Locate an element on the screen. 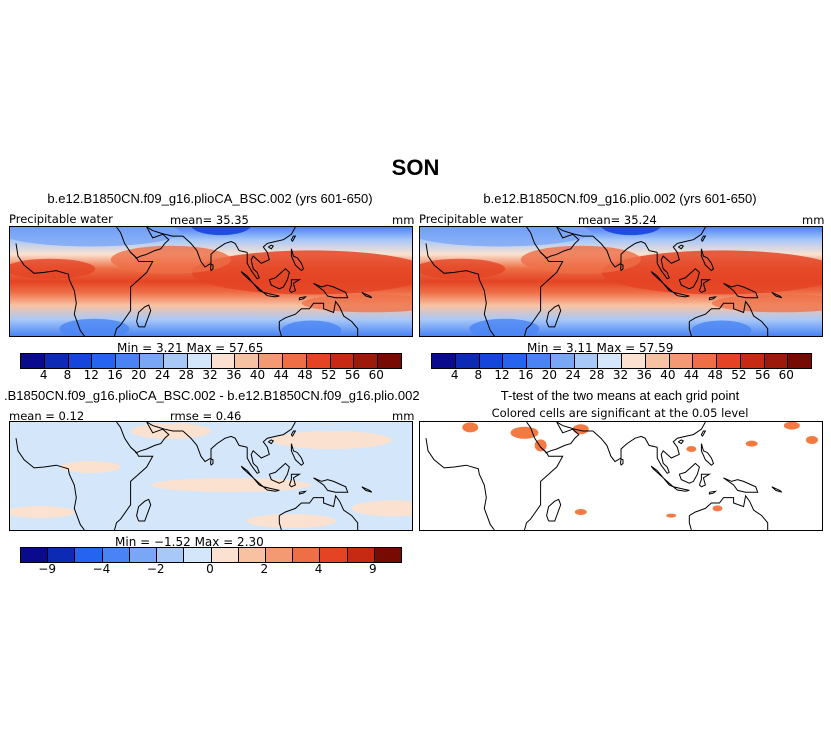  colorbar-tick-label: 52 is located at coordinates (329, 375).